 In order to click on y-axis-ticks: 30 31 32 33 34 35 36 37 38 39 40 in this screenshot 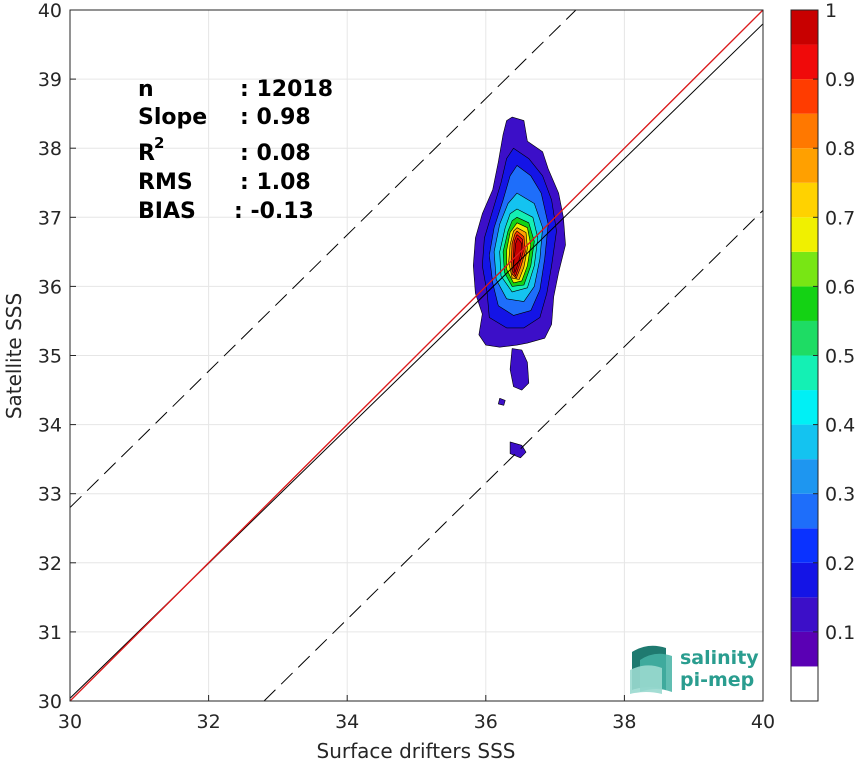, I will do `click(57, 356)`.